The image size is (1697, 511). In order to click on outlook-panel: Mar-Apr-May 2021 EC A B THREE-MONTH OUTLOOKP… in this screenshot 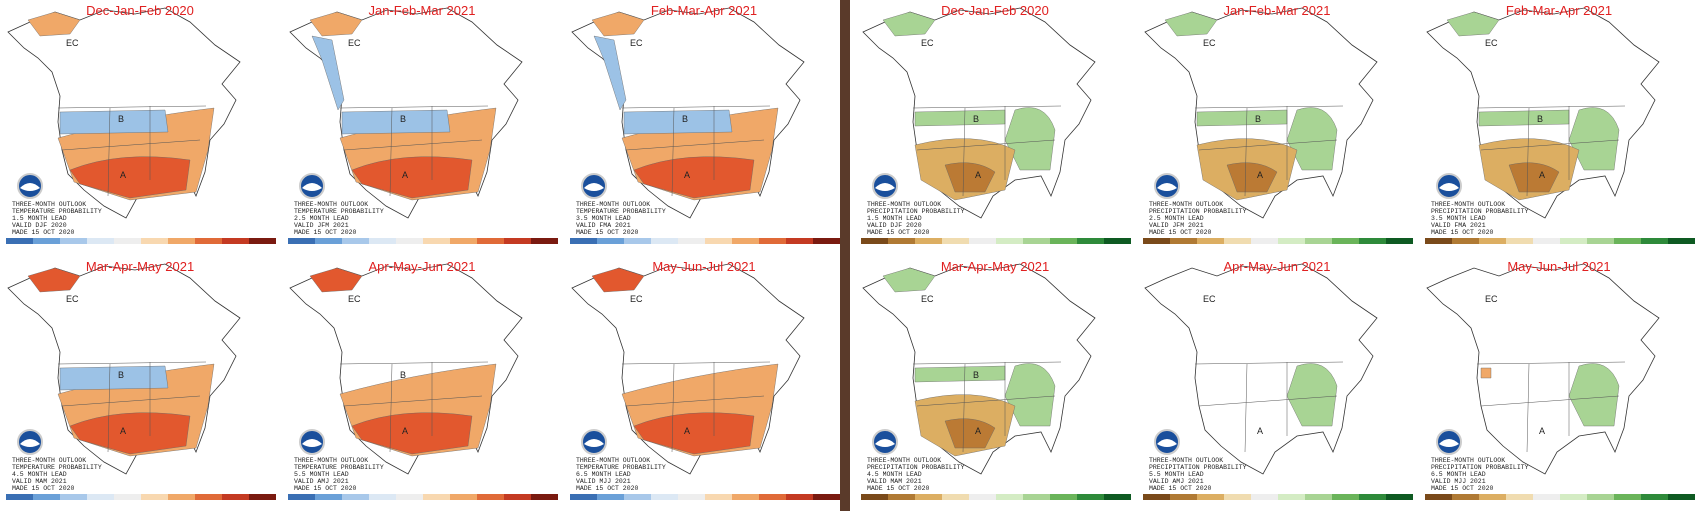, I will do `click(996, 379)`.